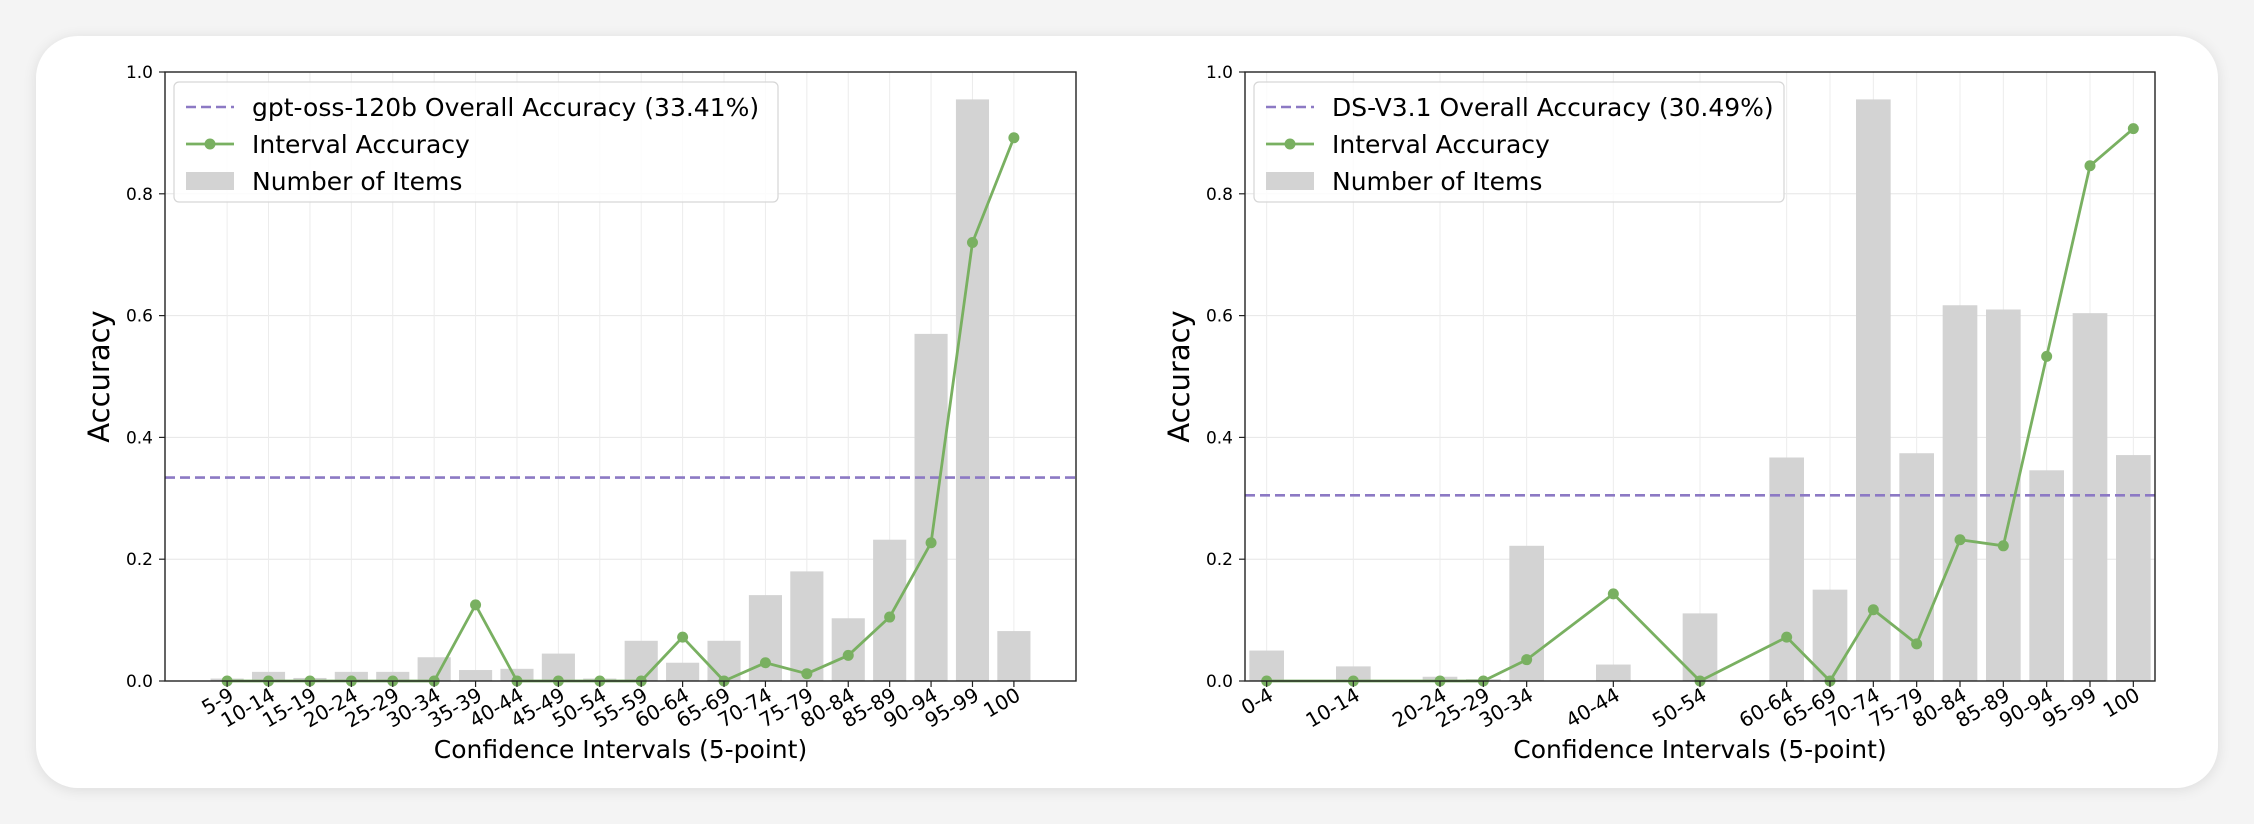  What do you see at coordinates (1553, 107) in the screenshot?
I see `legend-label: DS-V3.1 Overall Accuracy (30.49%)` at bounding box center [1553, 107].